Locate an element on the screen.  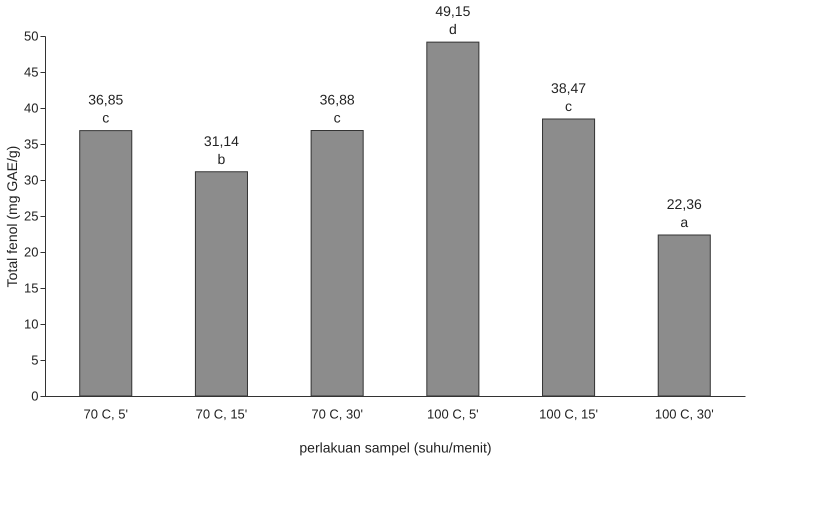
x-tick-label: 70 C, 5' is located at coordinates (106, 414).